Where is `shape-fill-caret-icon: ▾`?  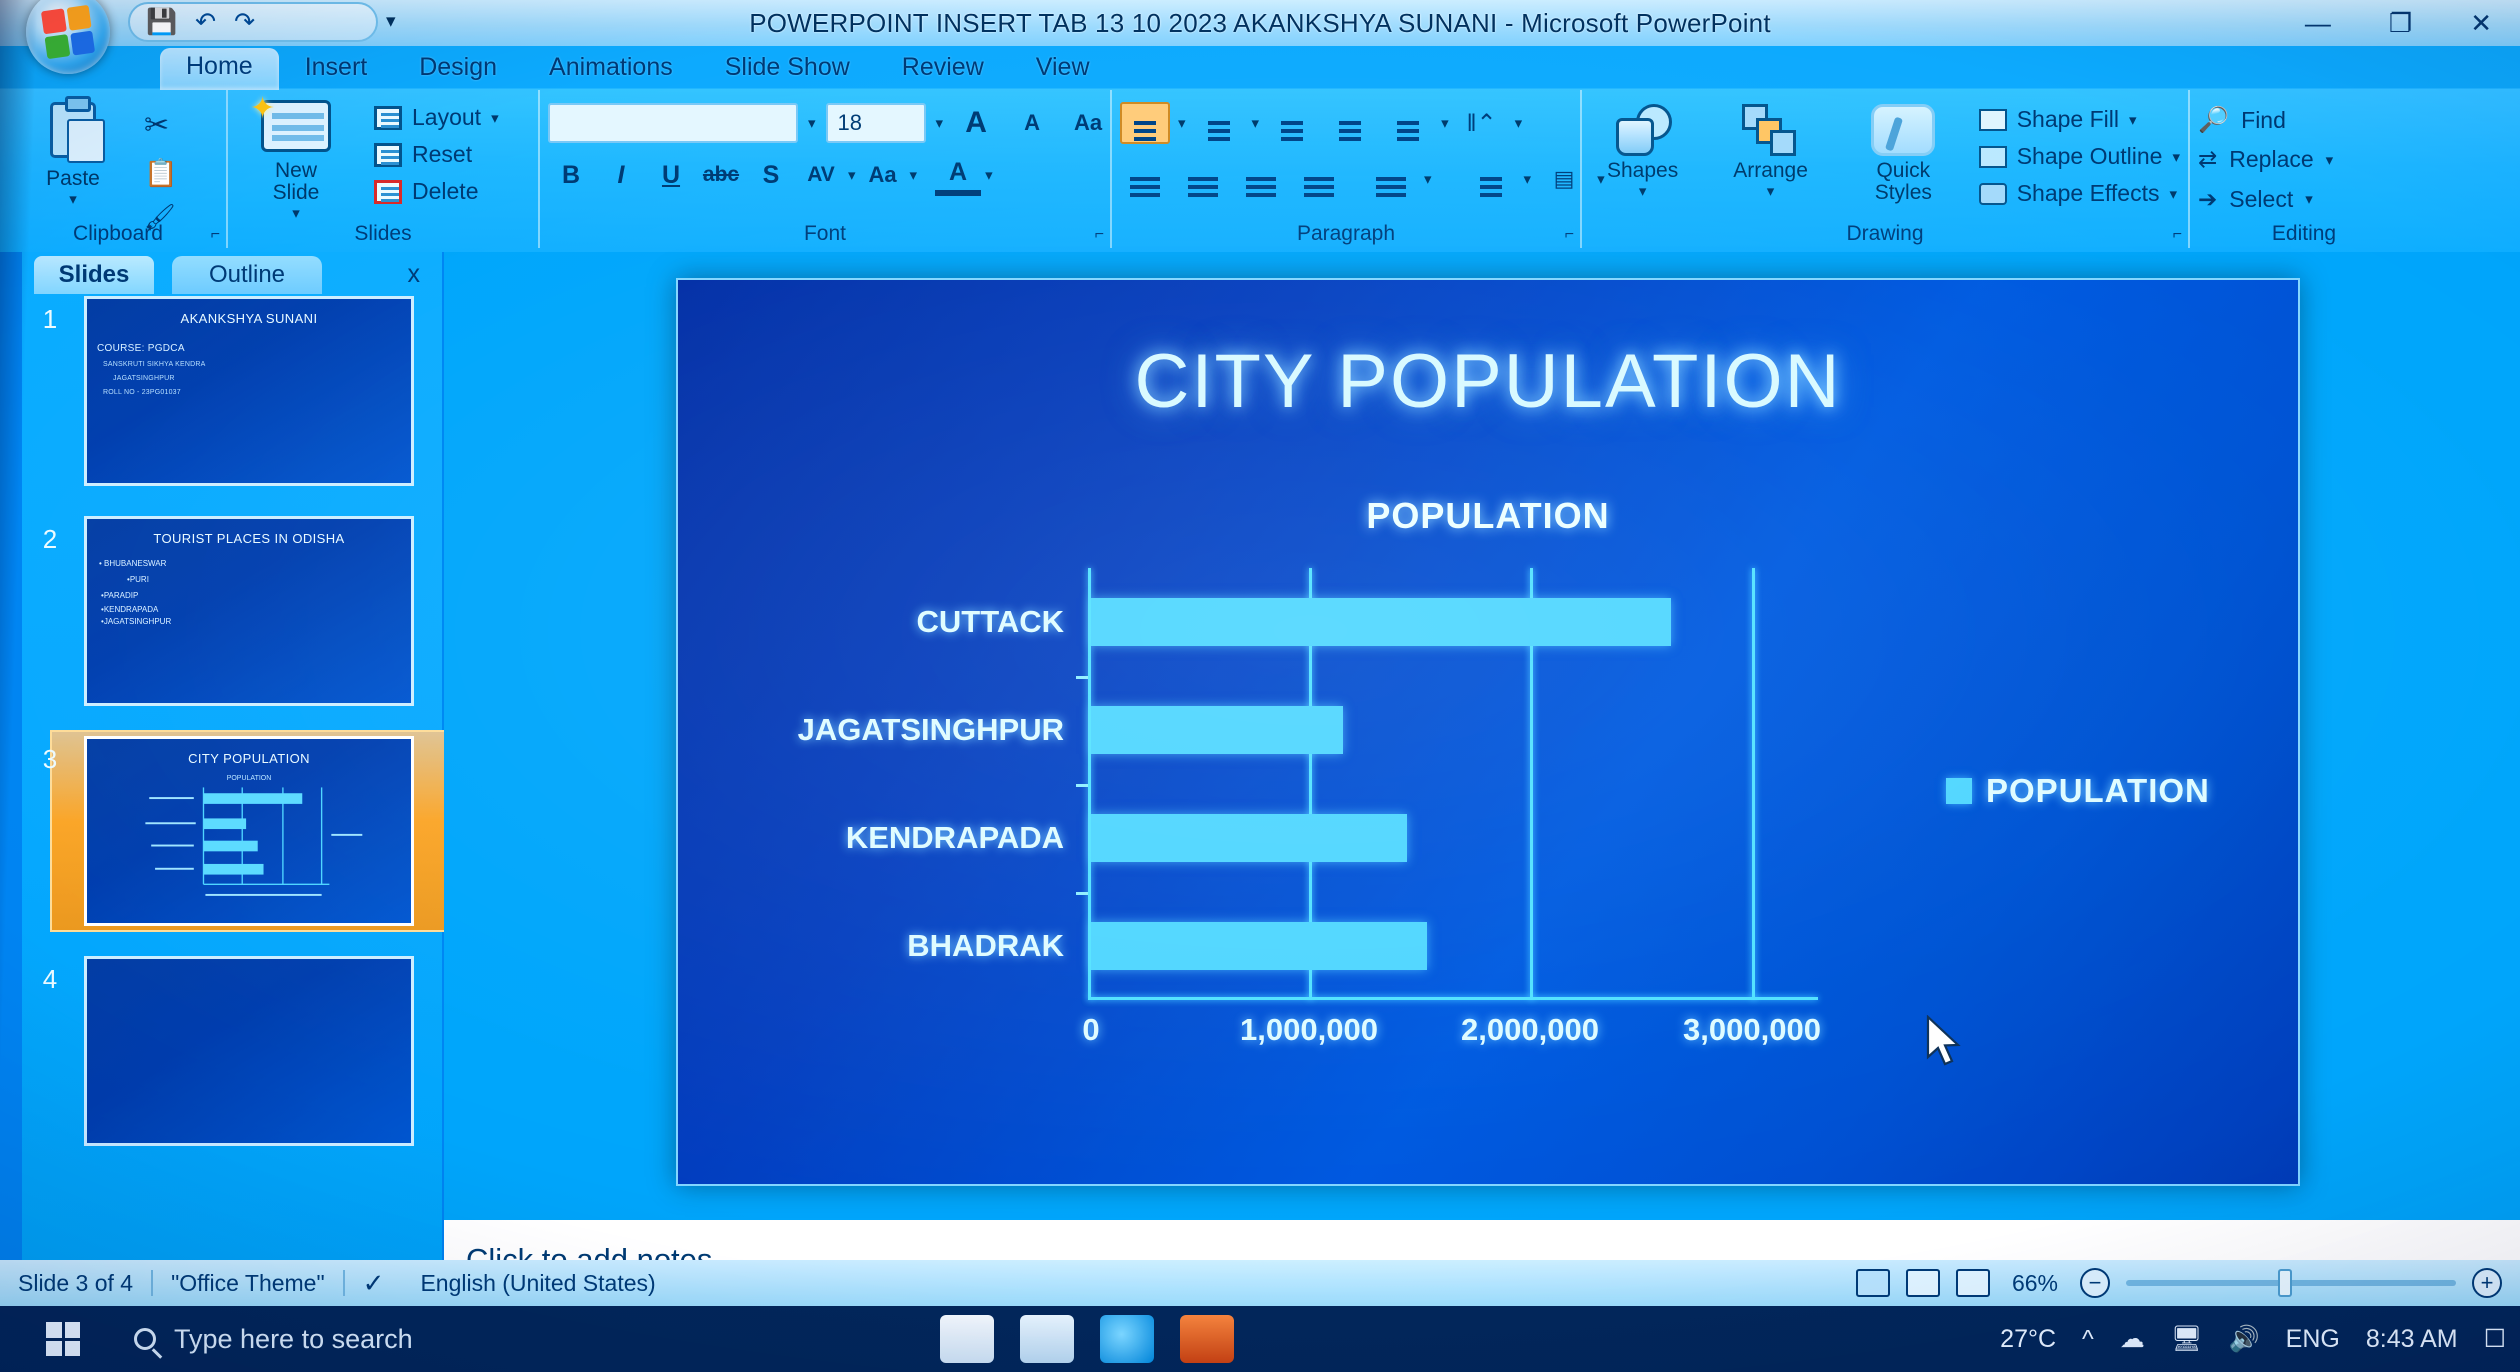 shape-fill-caret-icon: ▾ is located at coordinates (2132, 120).